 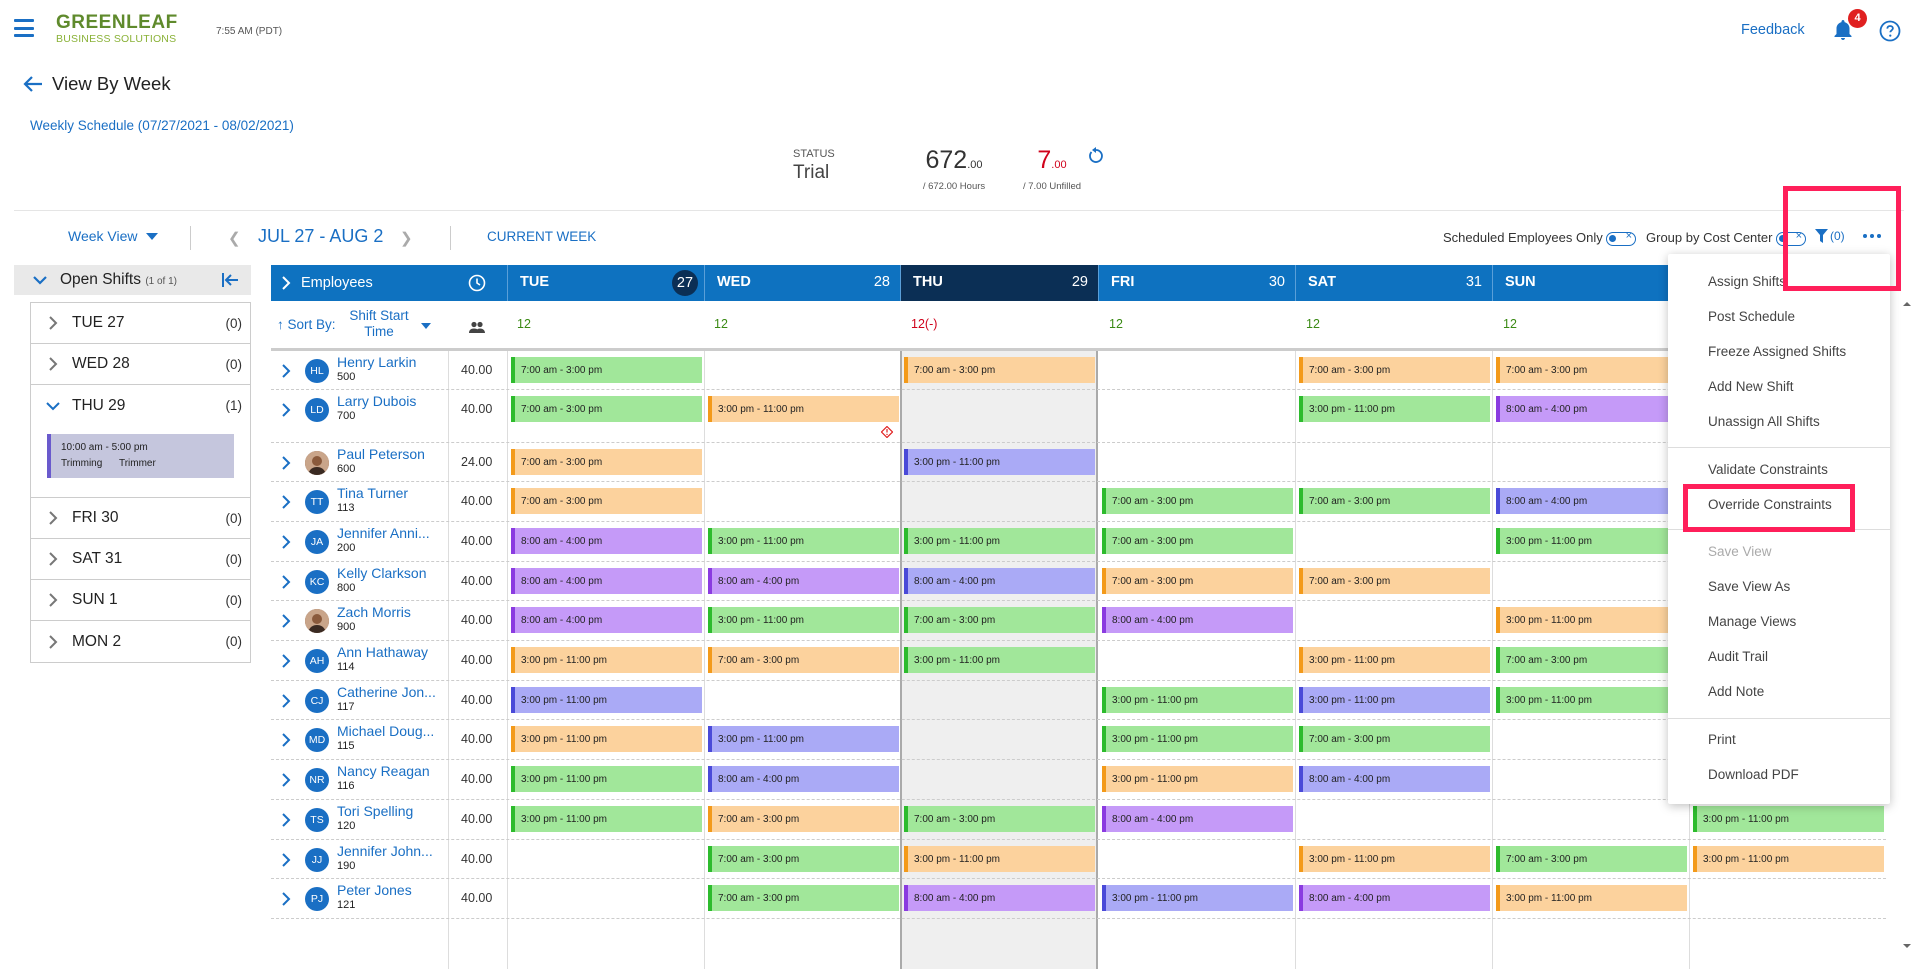 I want to click on prev-week-icon: ❮, so click(x=234, y=238).